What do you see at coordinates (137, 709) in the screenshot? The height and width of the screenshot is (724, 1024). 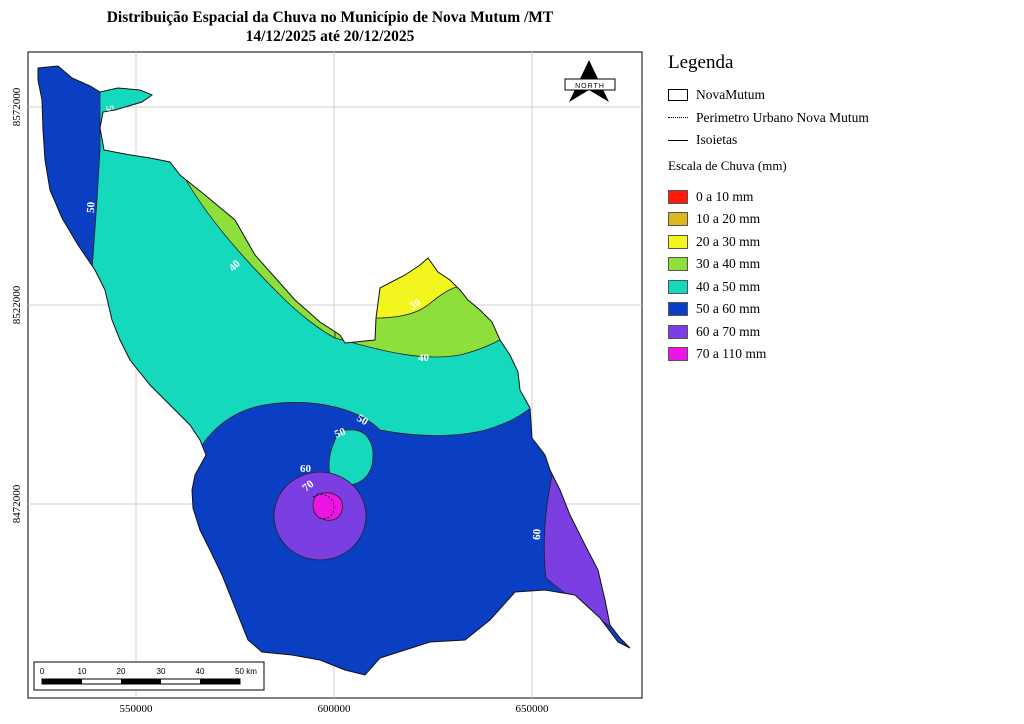 I see `x-tick-label: 550000` at bounding box center [137, 709].